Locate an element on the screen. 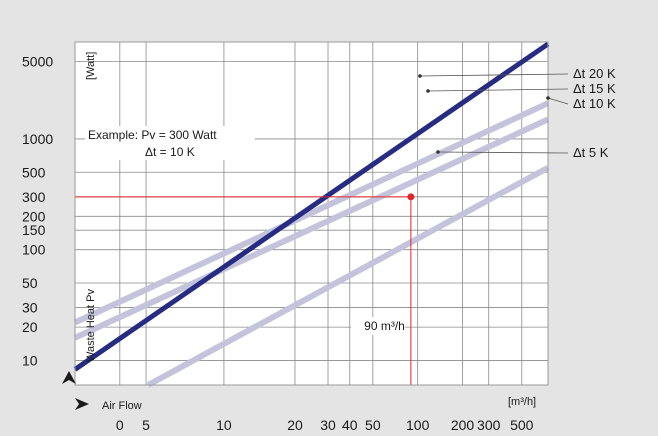 This screenshot has height=436, width=658. x-tick-label: 100 is located at coordinates (418, 425).